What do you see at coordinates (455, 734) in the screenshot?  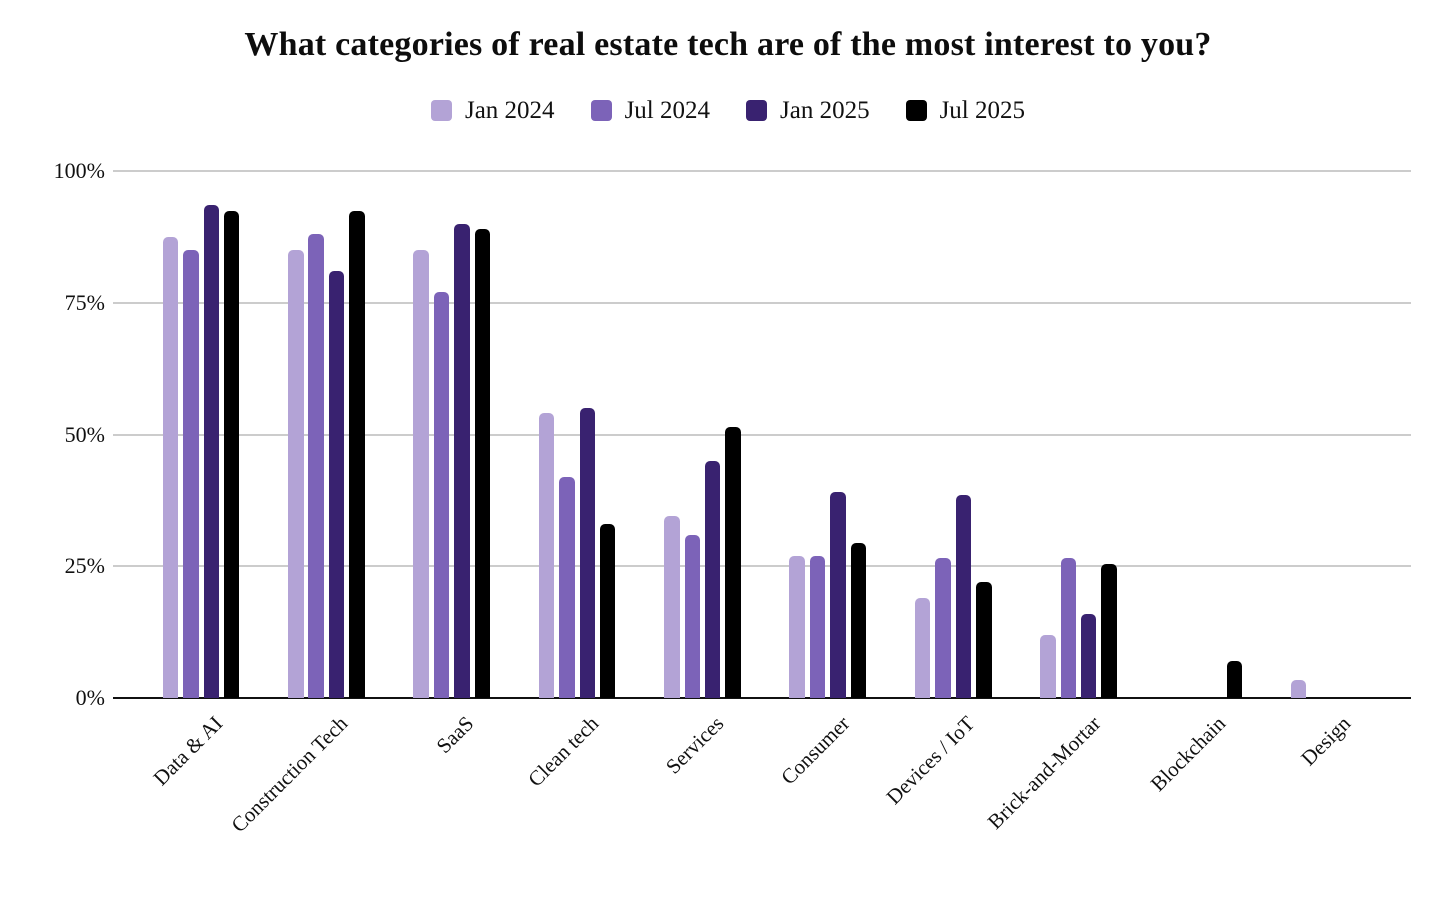 I see `x-axis-category-label: SaaS` at bounding box center [455, 734].